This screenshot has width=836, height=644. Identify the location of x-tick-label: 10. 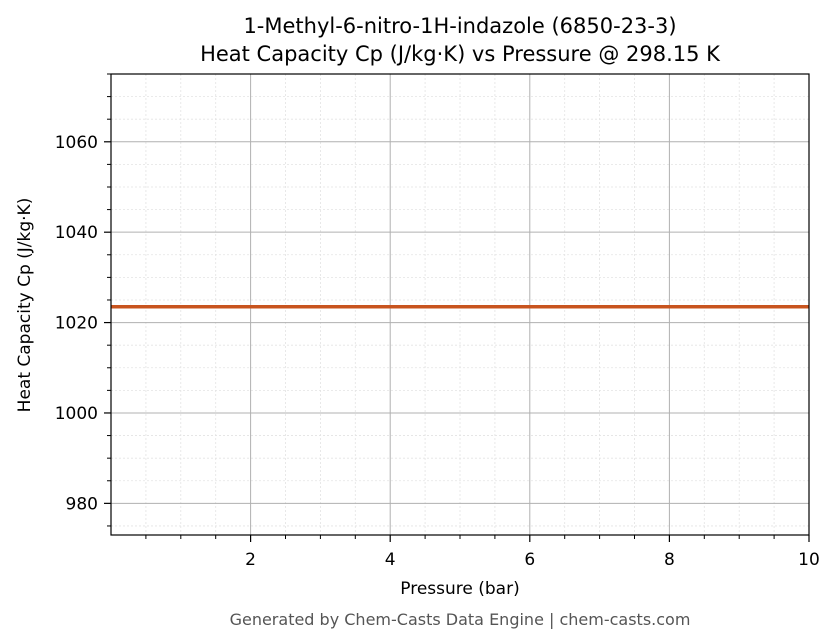
(809, 560).